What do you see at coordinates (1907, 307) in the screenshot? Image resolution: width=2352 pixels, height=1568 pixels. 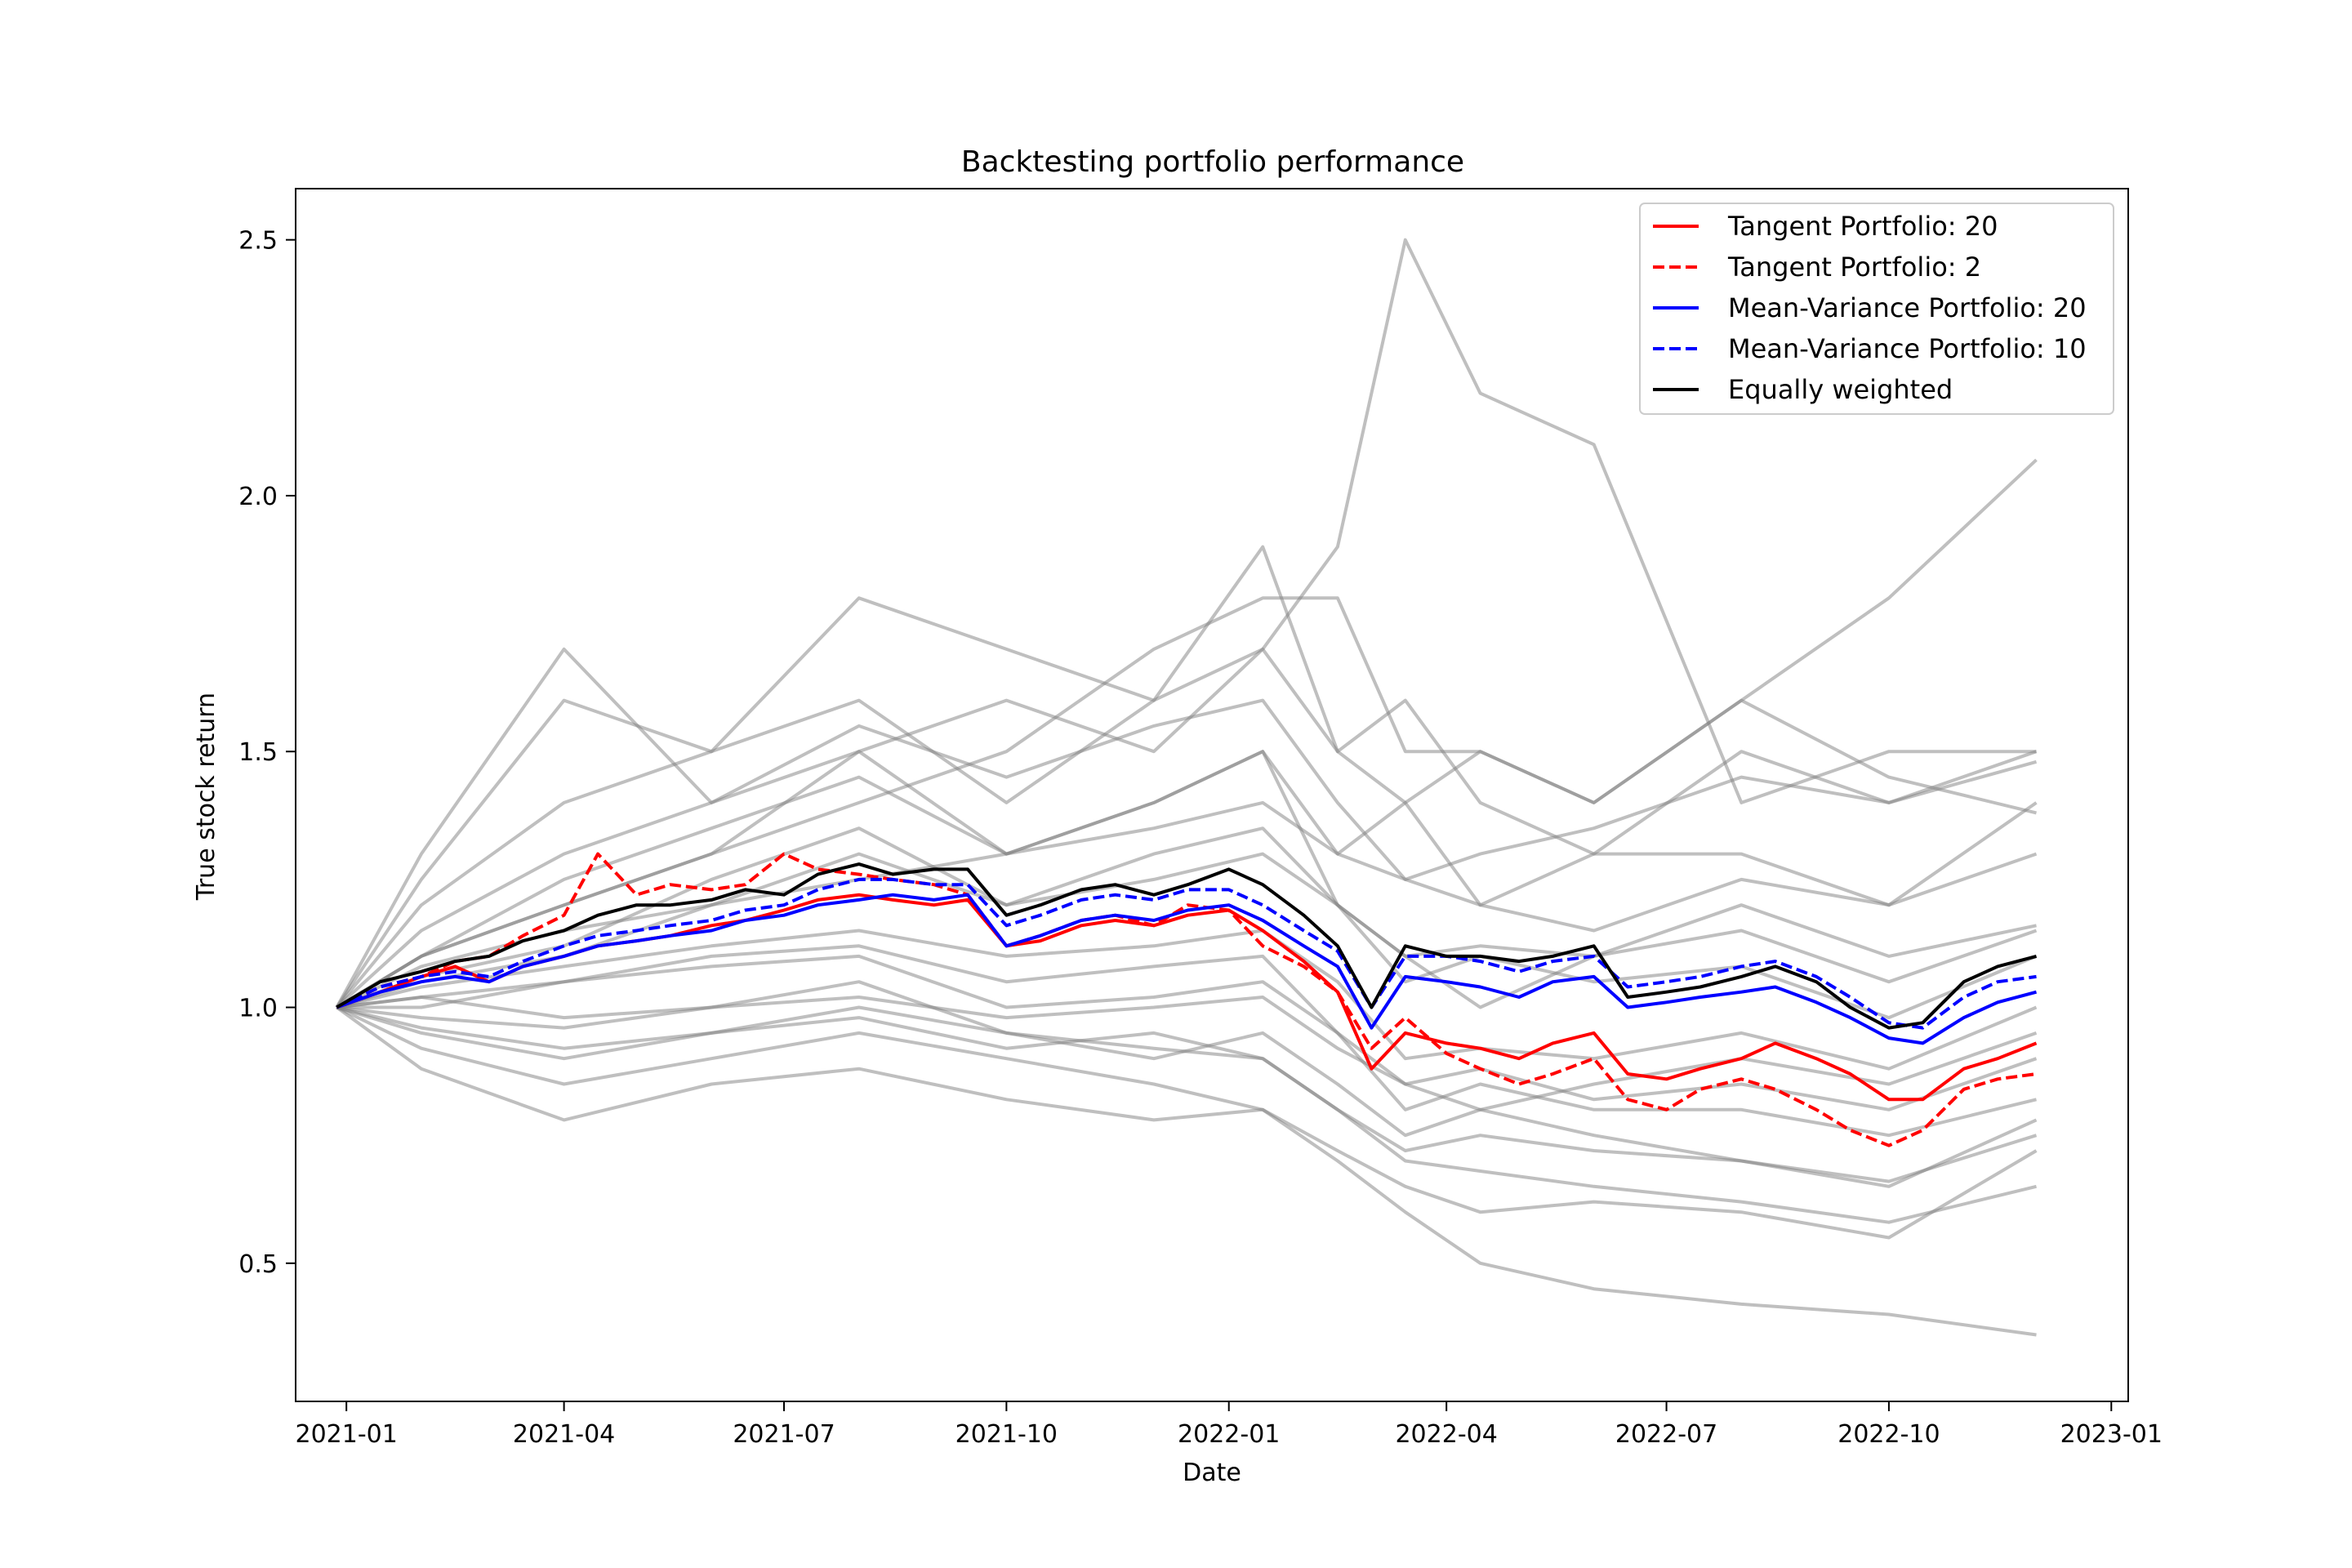 I see `legend-label-3: Mean-Variance Portfolio: 20` at bounding box center [1907, 307].